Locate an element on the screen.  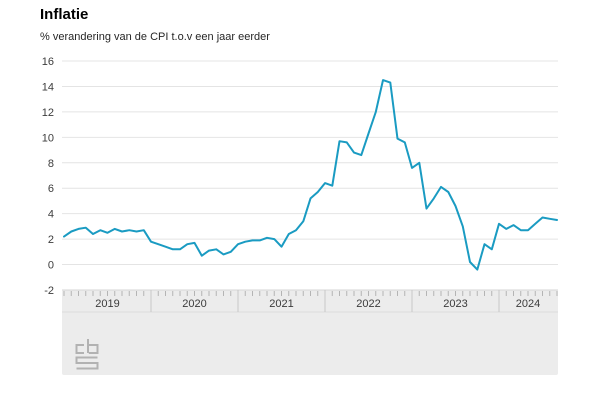
x-axis-year-label: 2019 is located at coordinates (107, 304).